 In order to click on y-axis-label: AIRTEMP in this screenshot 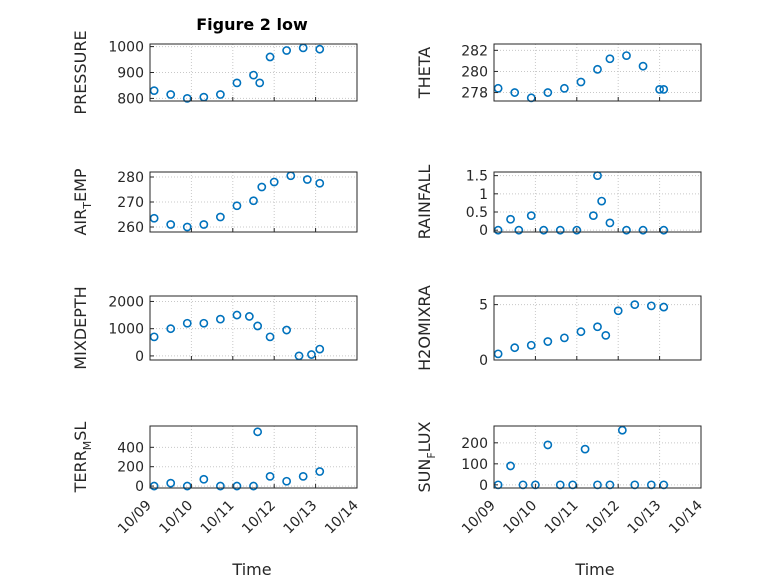, I will do `click(82, 201)`.